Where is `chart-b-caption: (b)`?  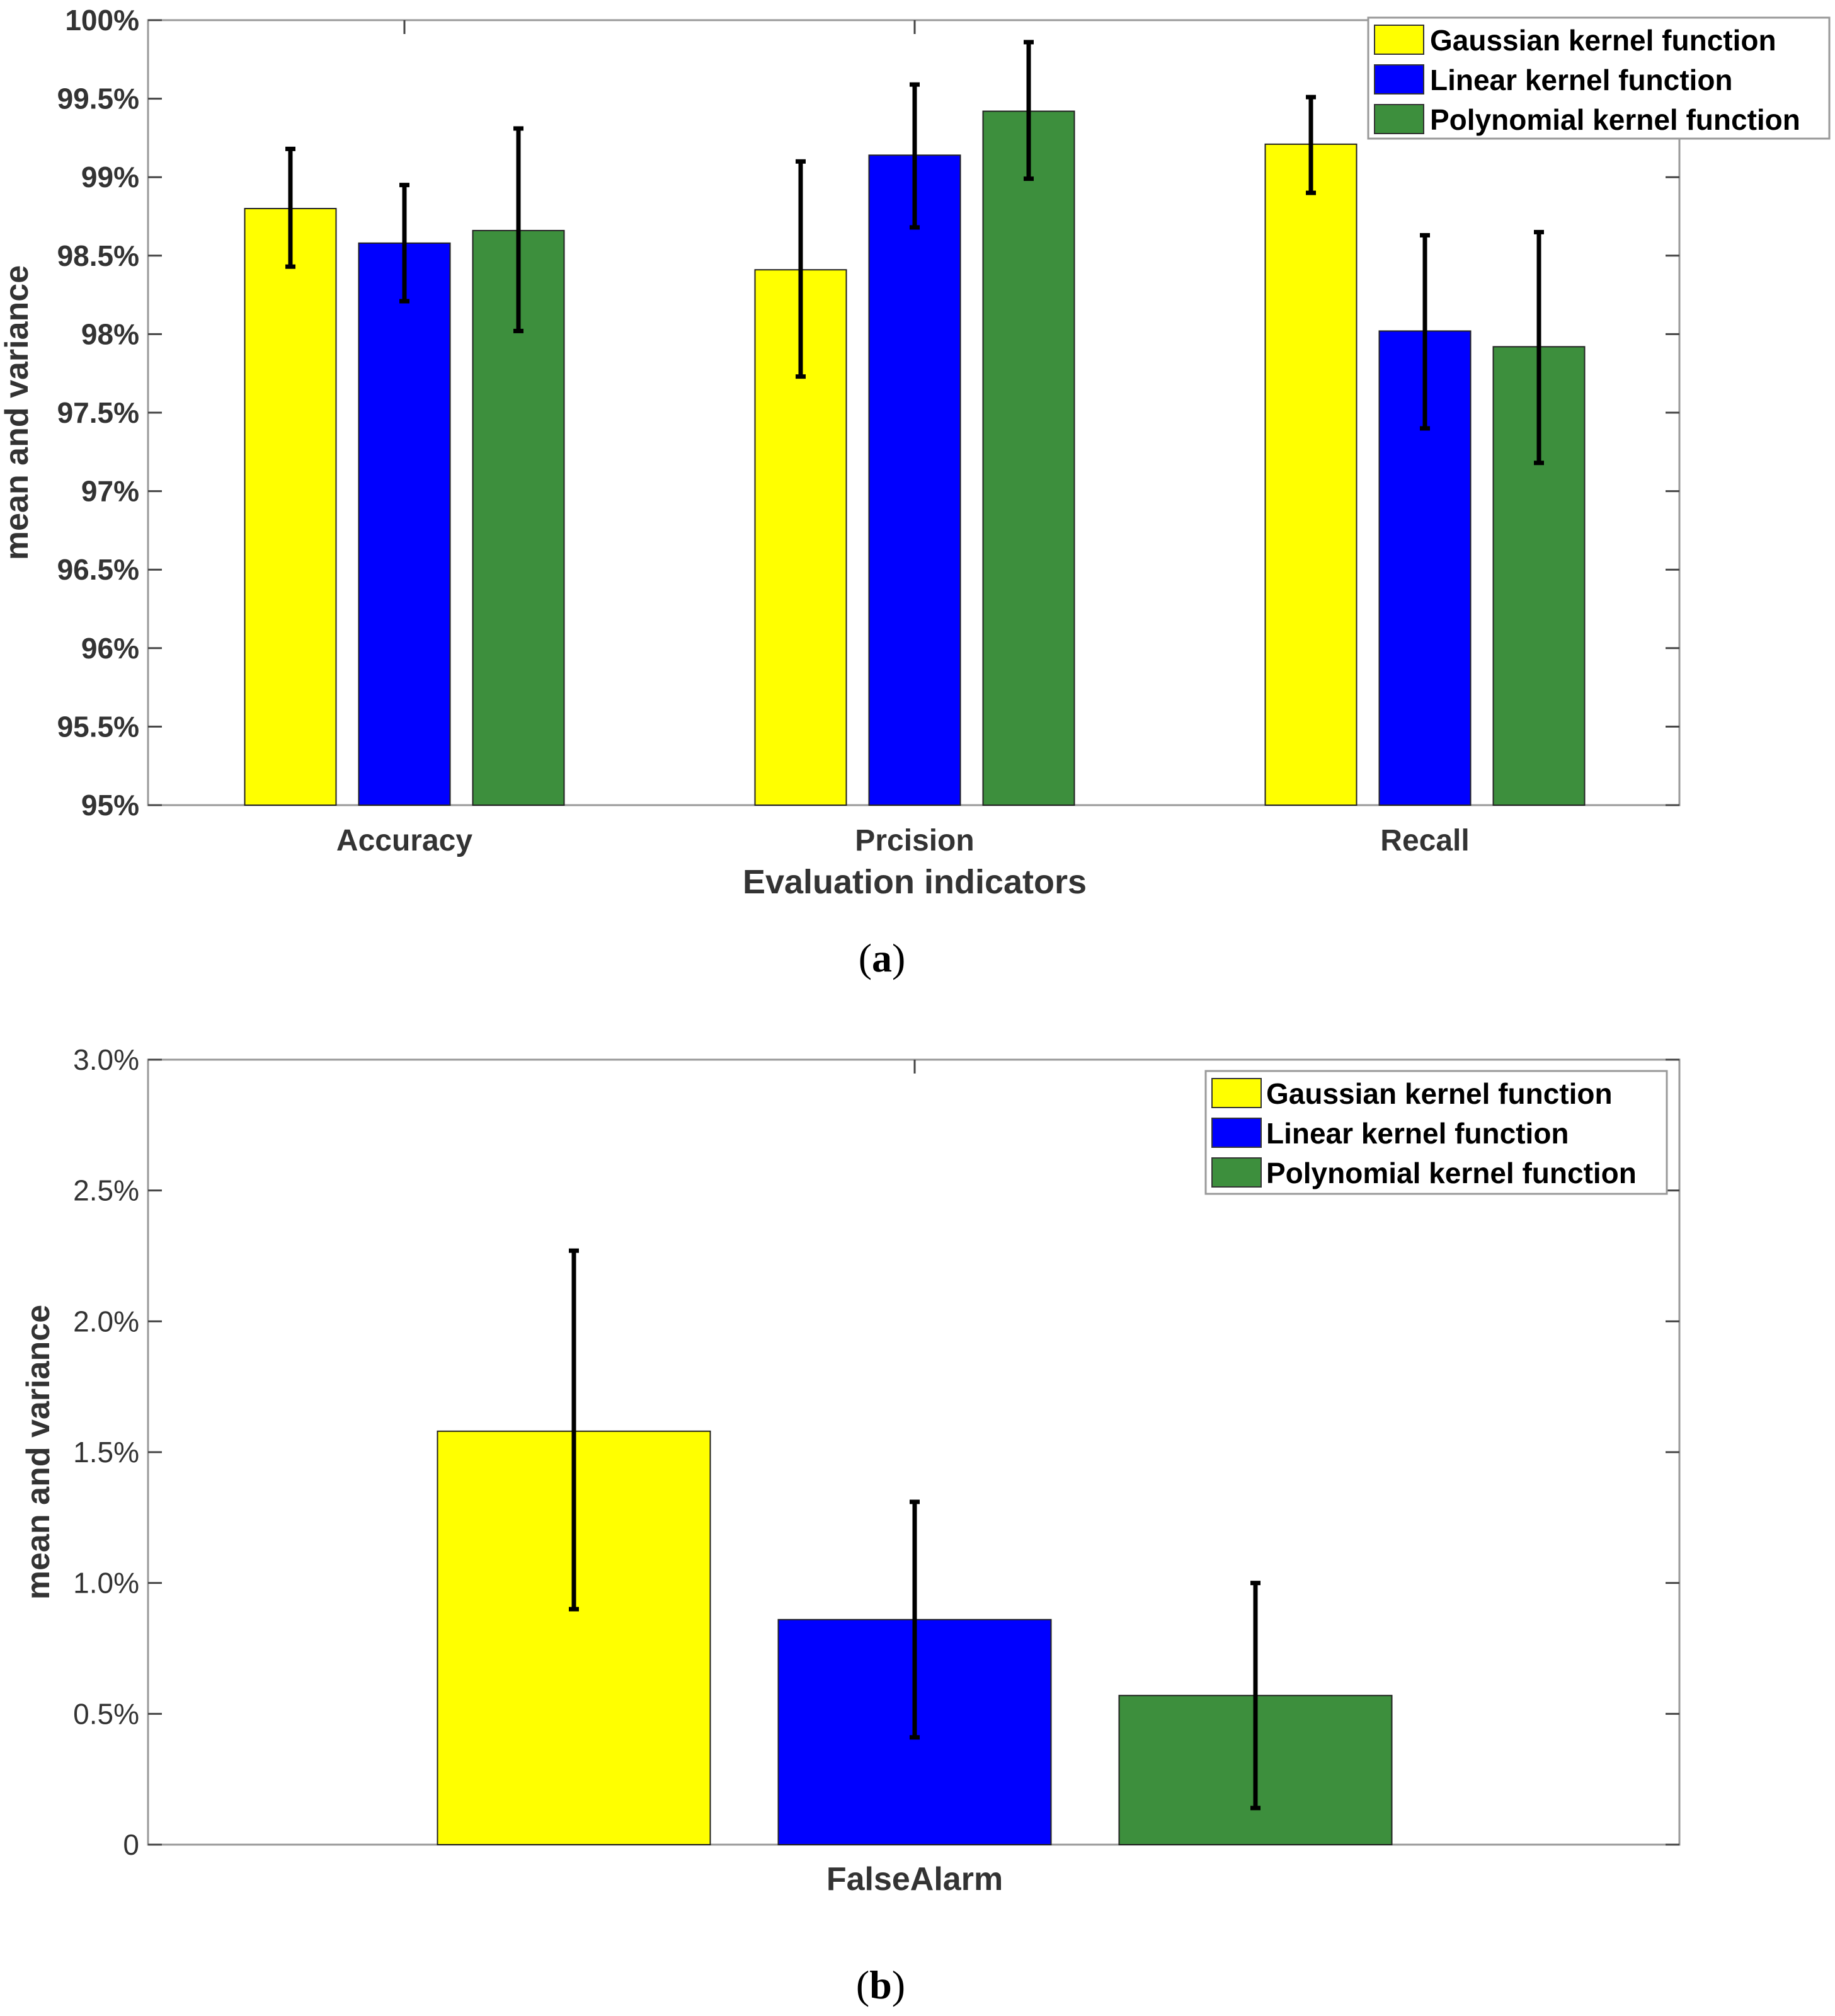
chart-b-caption: (b) is located at coordinates (880, 1984).